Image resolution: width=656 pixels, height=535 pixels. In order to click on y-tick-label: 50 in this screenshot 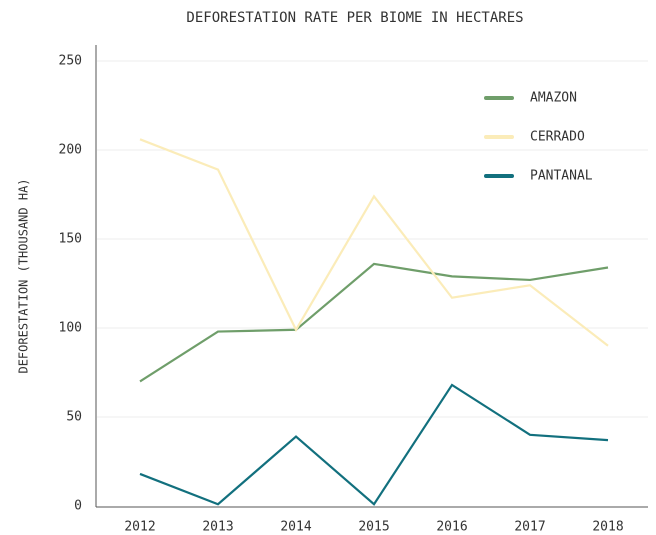, I will do `click(74, 417)`.